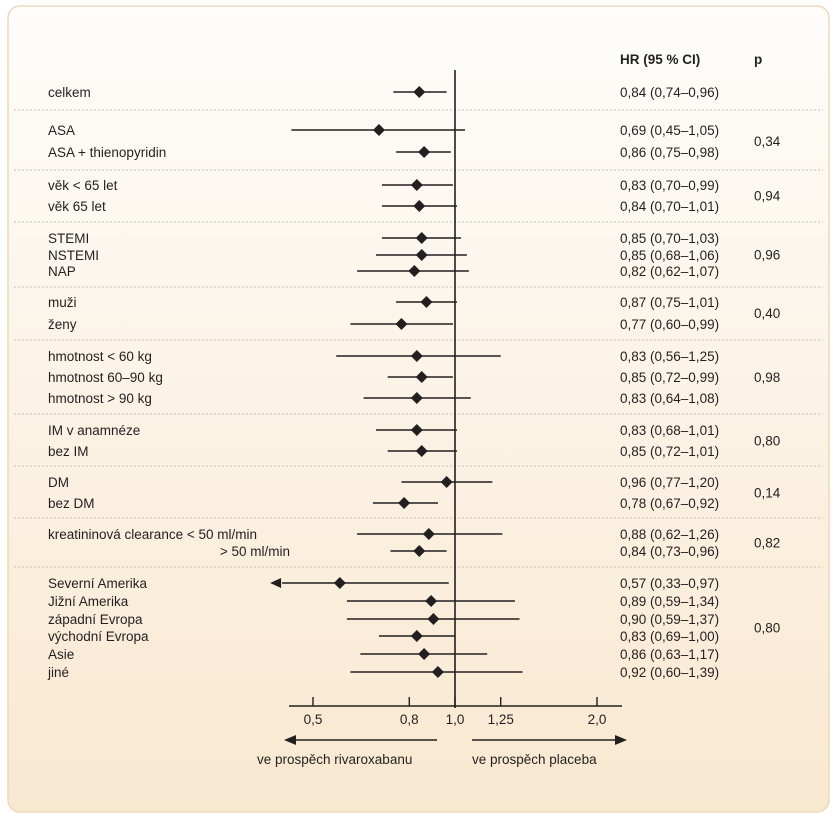  I want to click on row-label: věk < 65 let, so click(83, 185).